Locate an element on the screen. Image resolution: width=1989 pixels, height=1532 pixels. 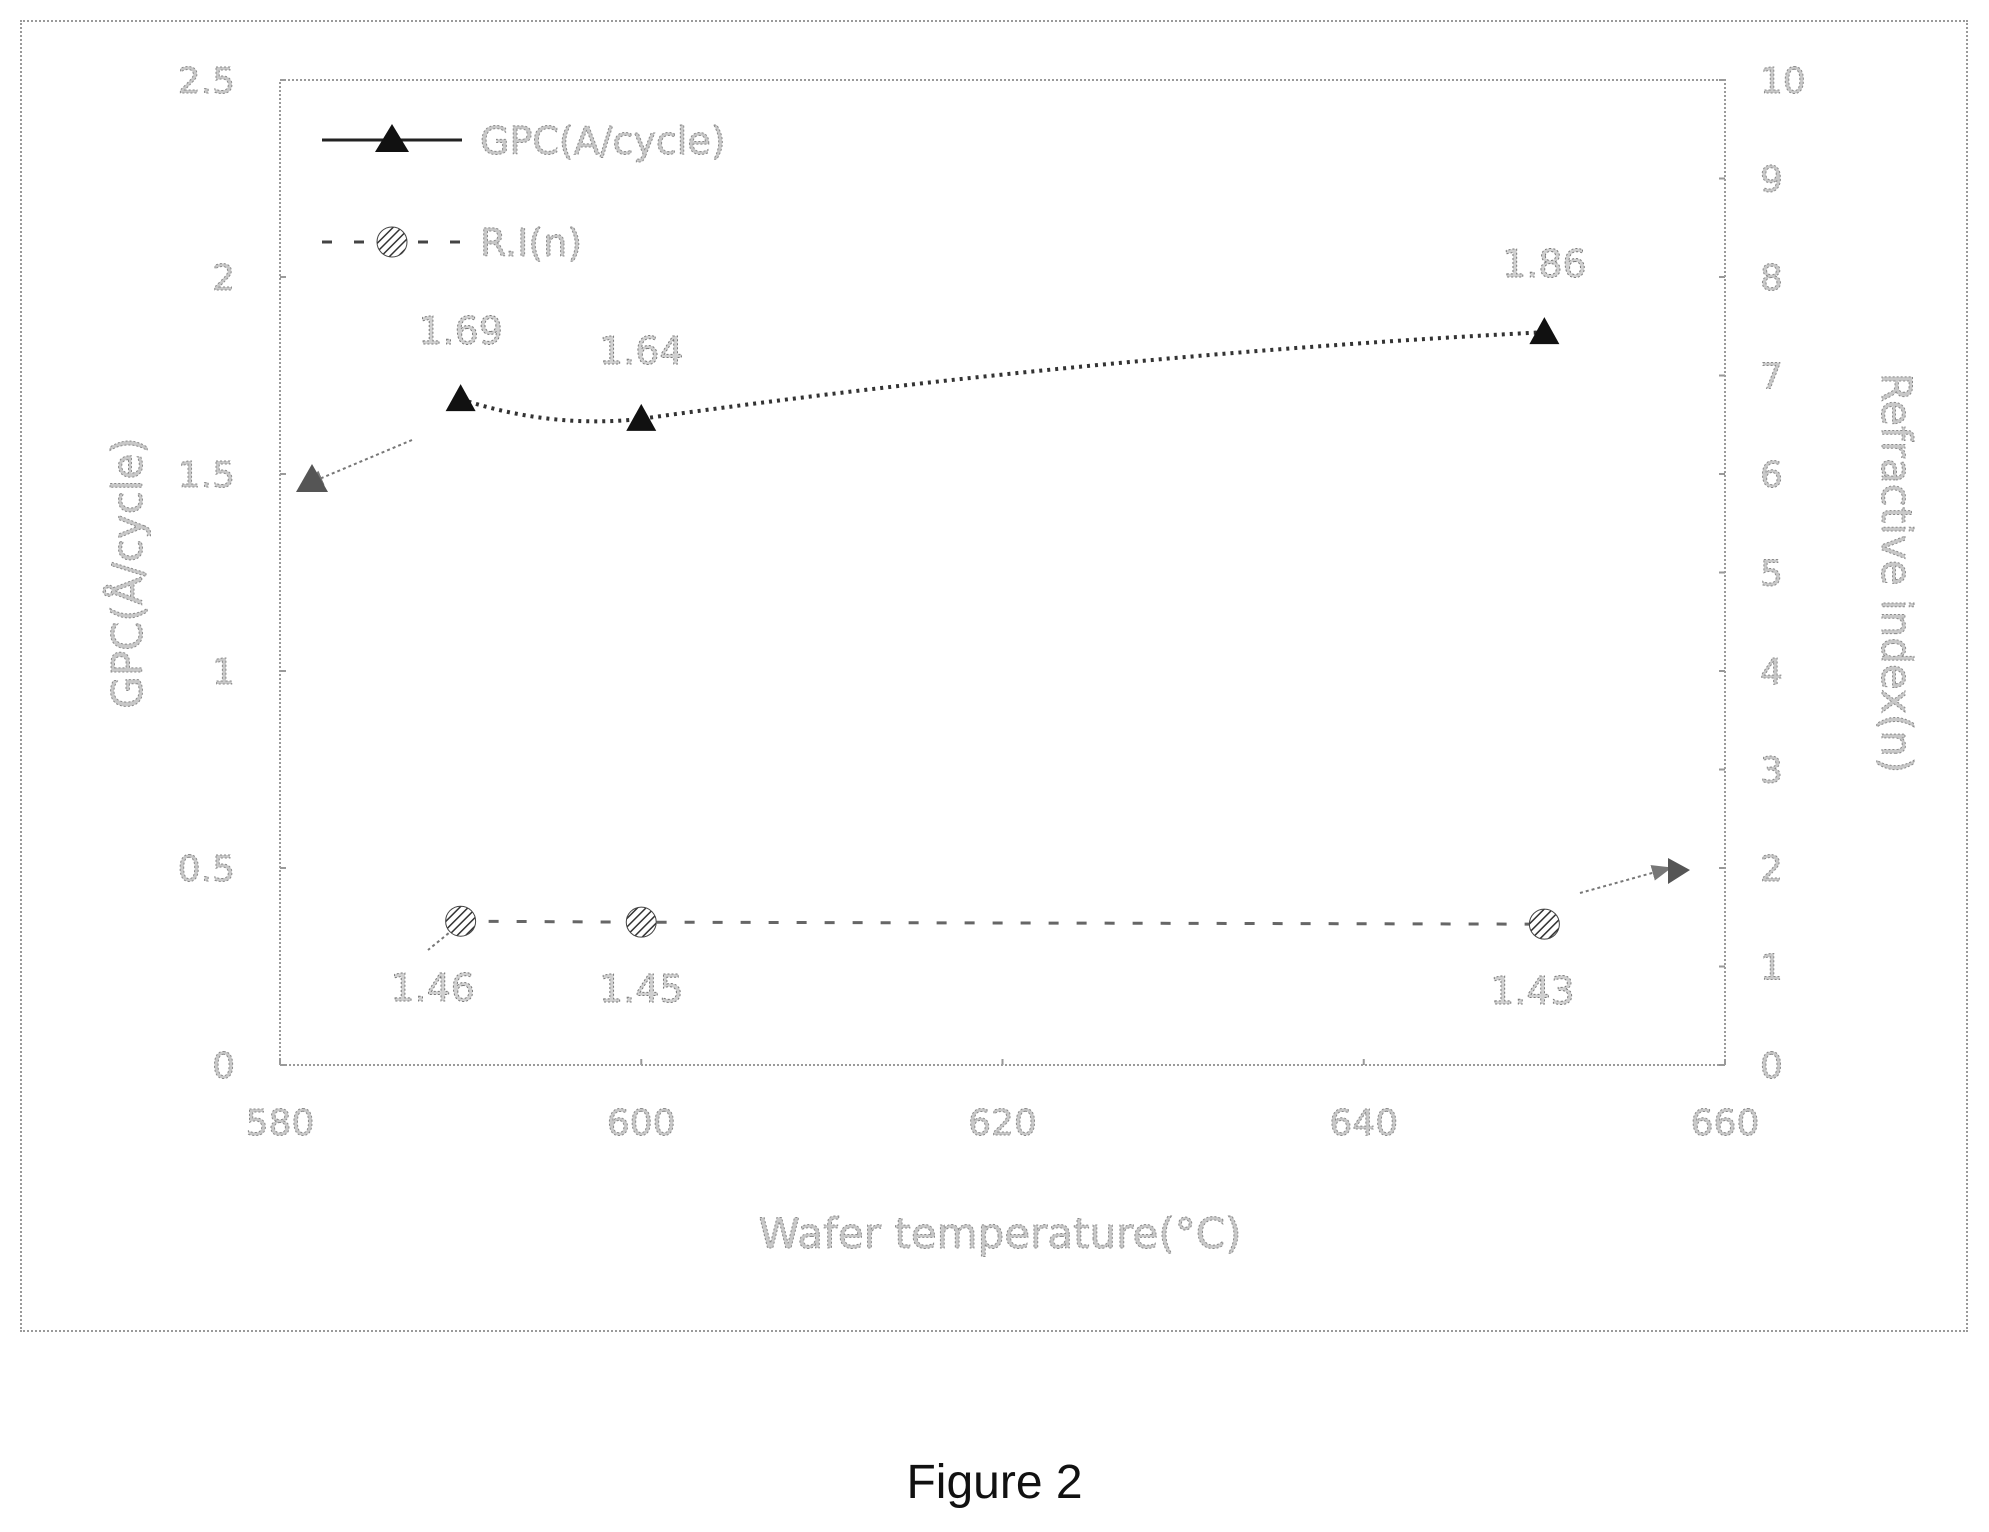
ri-data-label: 1.43 is located at coordinates (1532, 991).